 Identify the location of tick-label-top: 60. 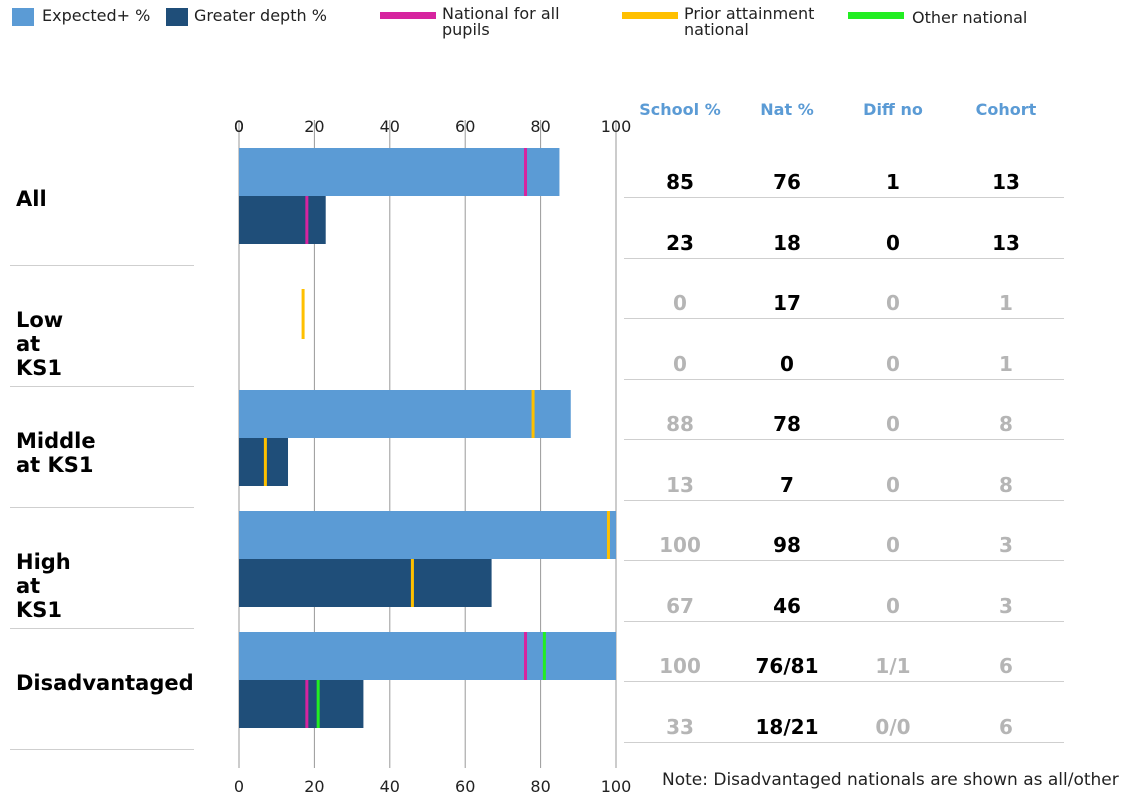
(465, 126).